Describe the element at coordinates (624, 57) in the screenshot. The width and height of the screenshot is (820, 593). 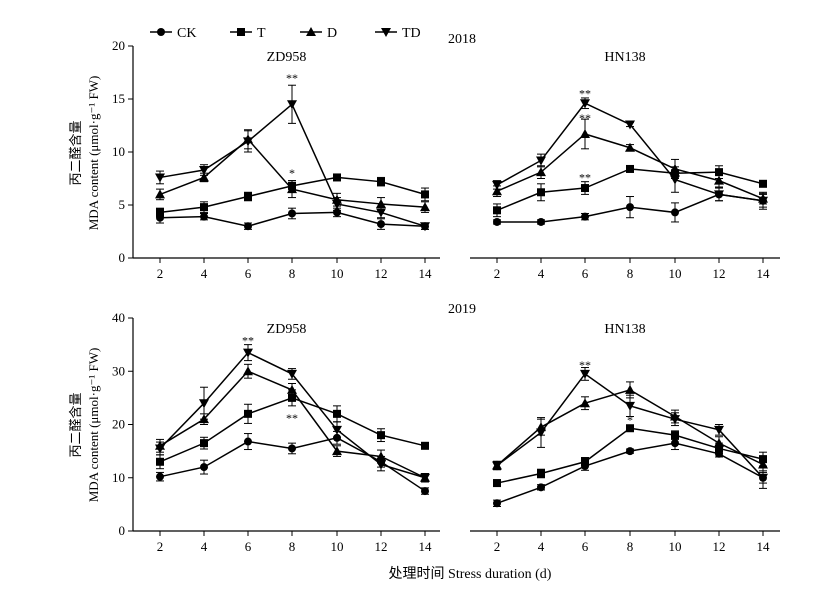
I see `panel-title: HN138` at that location.